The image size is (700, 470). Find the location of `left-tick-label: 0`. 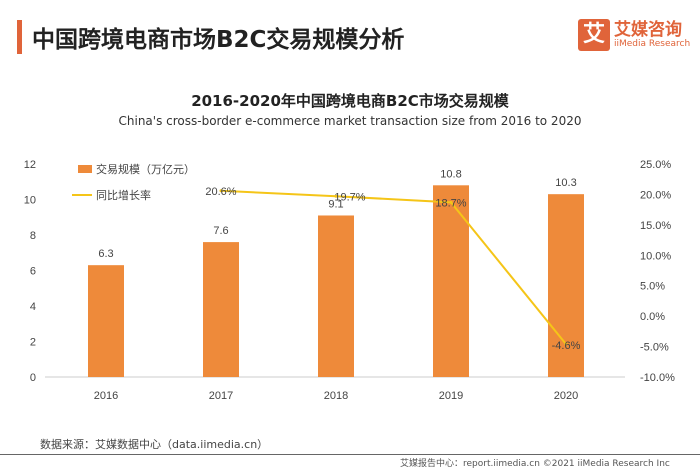

left-tick-label: 0 is located at coordinates (33, 378).